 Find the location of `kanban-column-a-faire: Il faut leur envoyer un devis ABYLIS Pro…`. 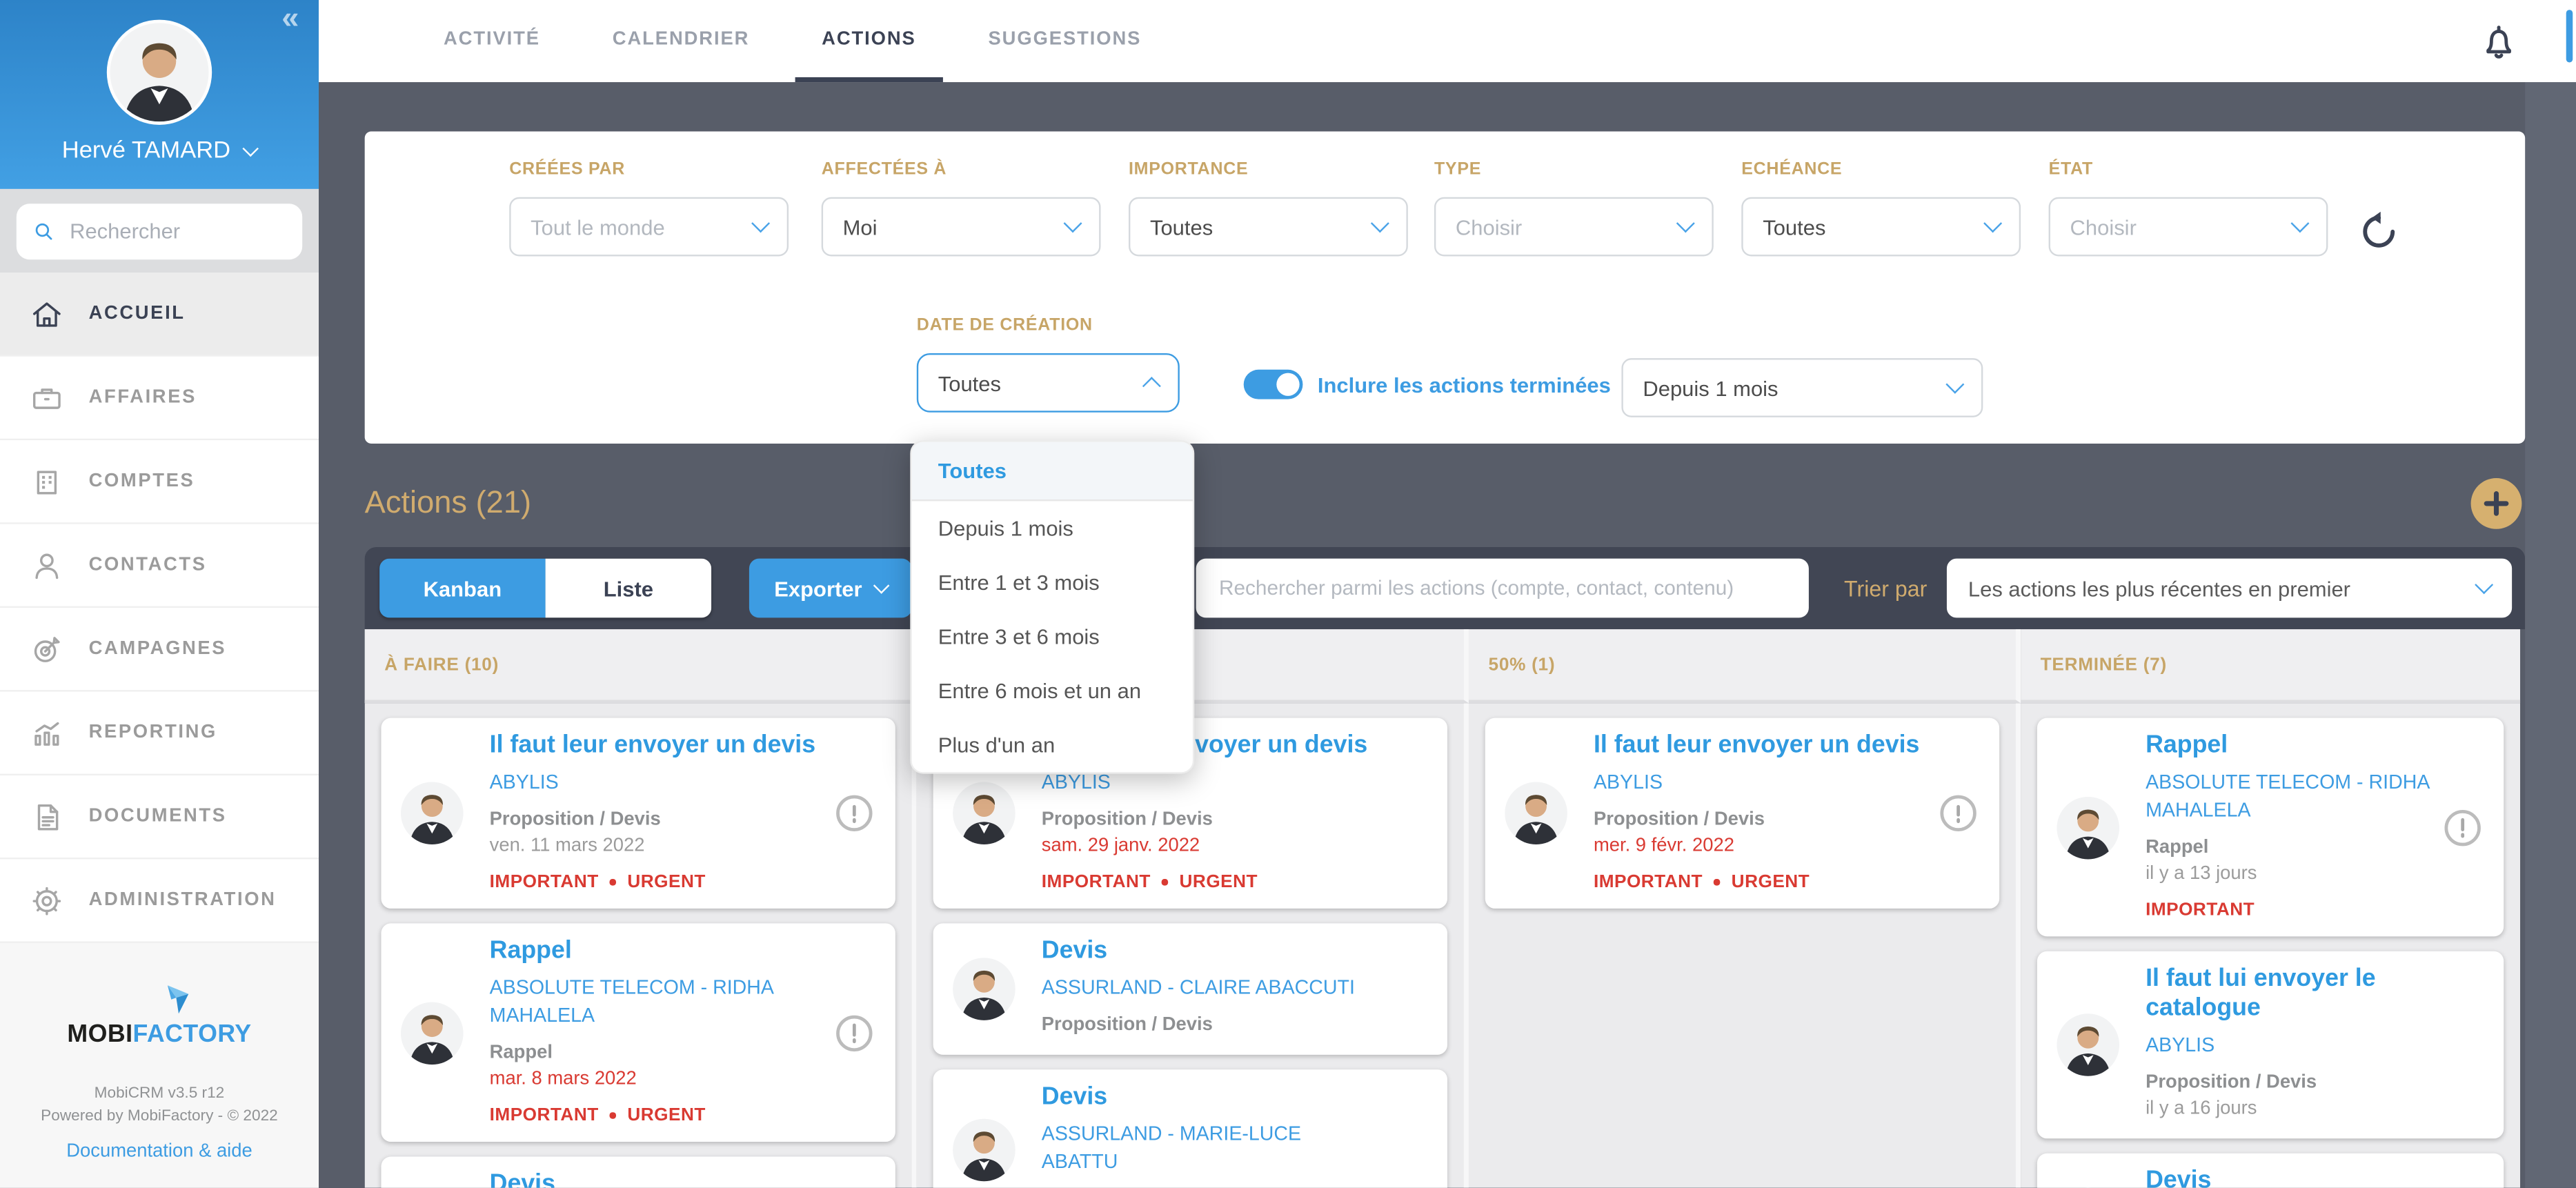

kanban-column-a-faire: Il faut leur envoyer un devis ABYLIS Pro… is located at coordinates (640, 945).